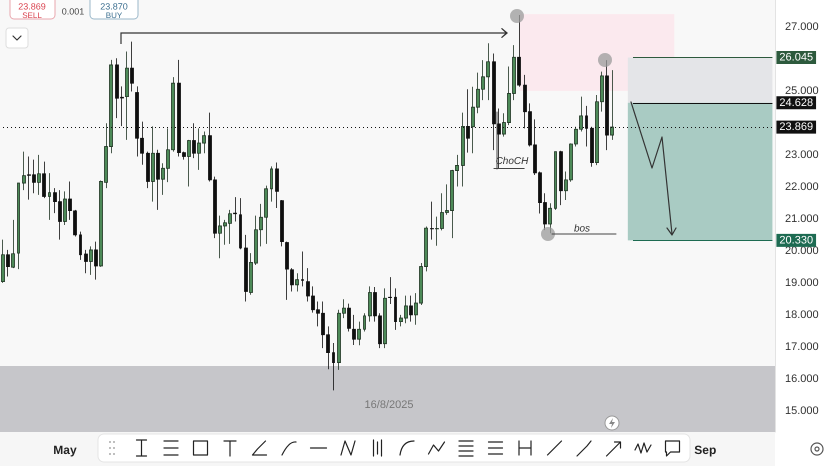 Image resolution: width=829 pixels, height=466 pixels. I want to click on annotation: bos, so click(582, 229).